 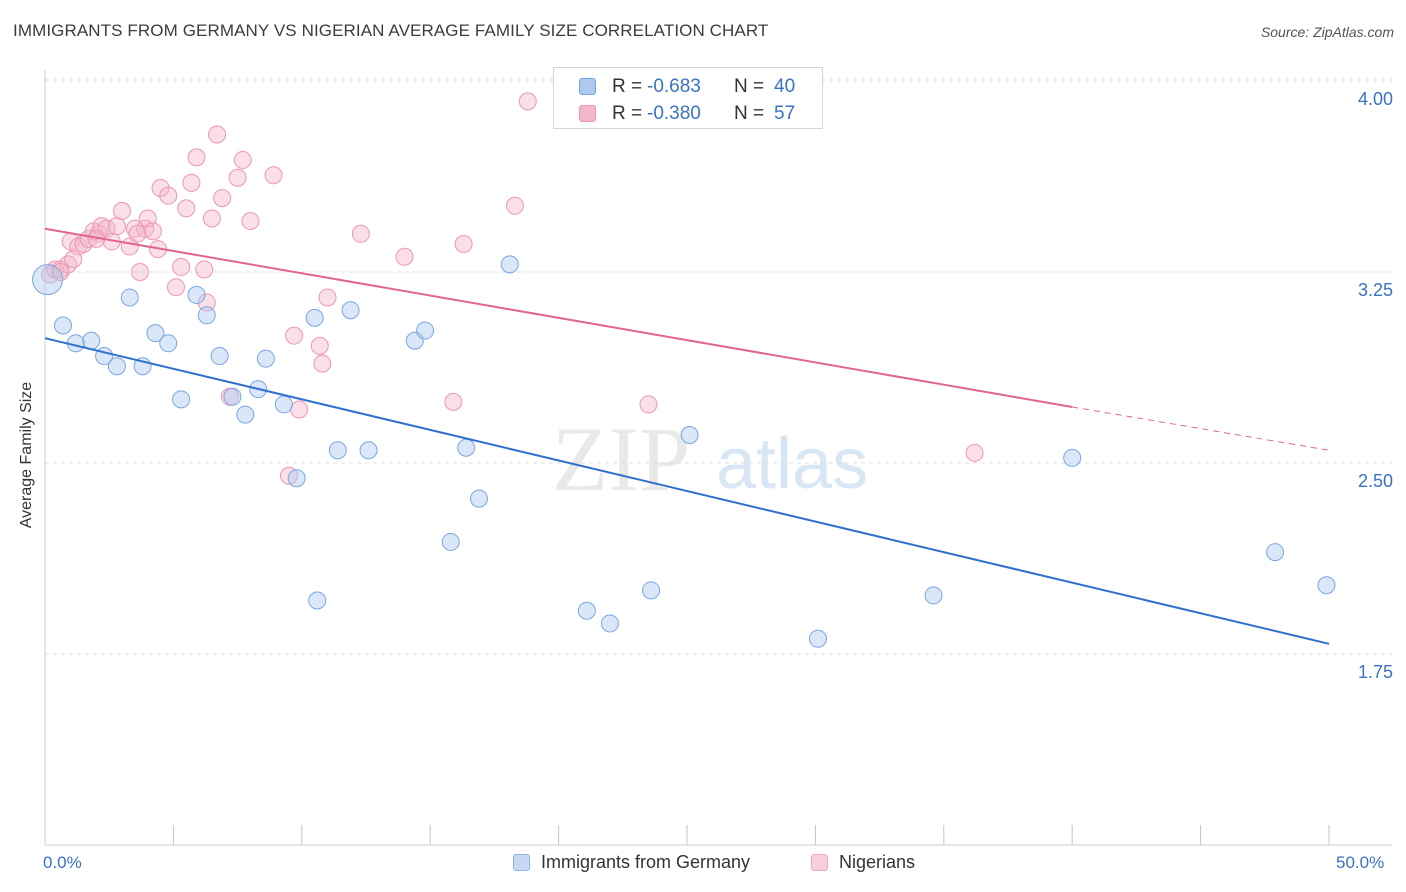 I want to click on r-value: -0.683, so click(x=674, y=86).